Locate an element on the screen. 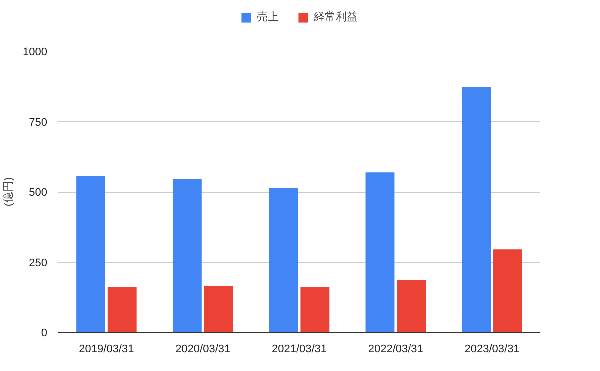 The image size is (600, 371). y-axis-title: (億円) is located at coordinates (9, 192).